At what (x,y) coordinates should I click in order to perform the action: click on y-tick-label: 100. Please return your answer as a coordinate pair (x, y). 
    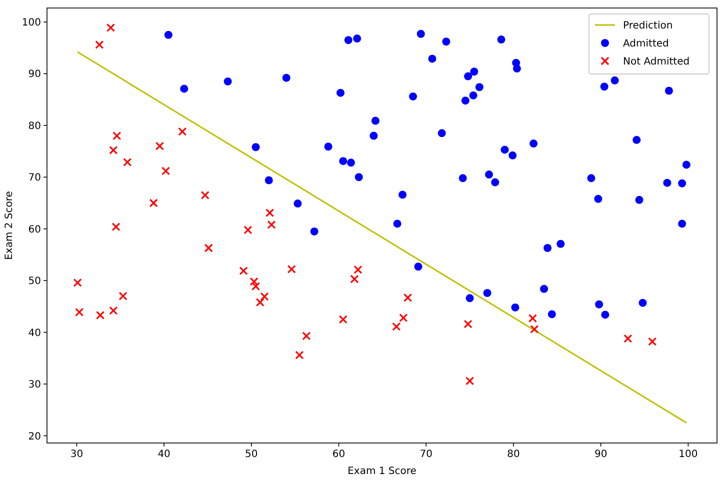
    Looking at the image, I should click on (31, 22).